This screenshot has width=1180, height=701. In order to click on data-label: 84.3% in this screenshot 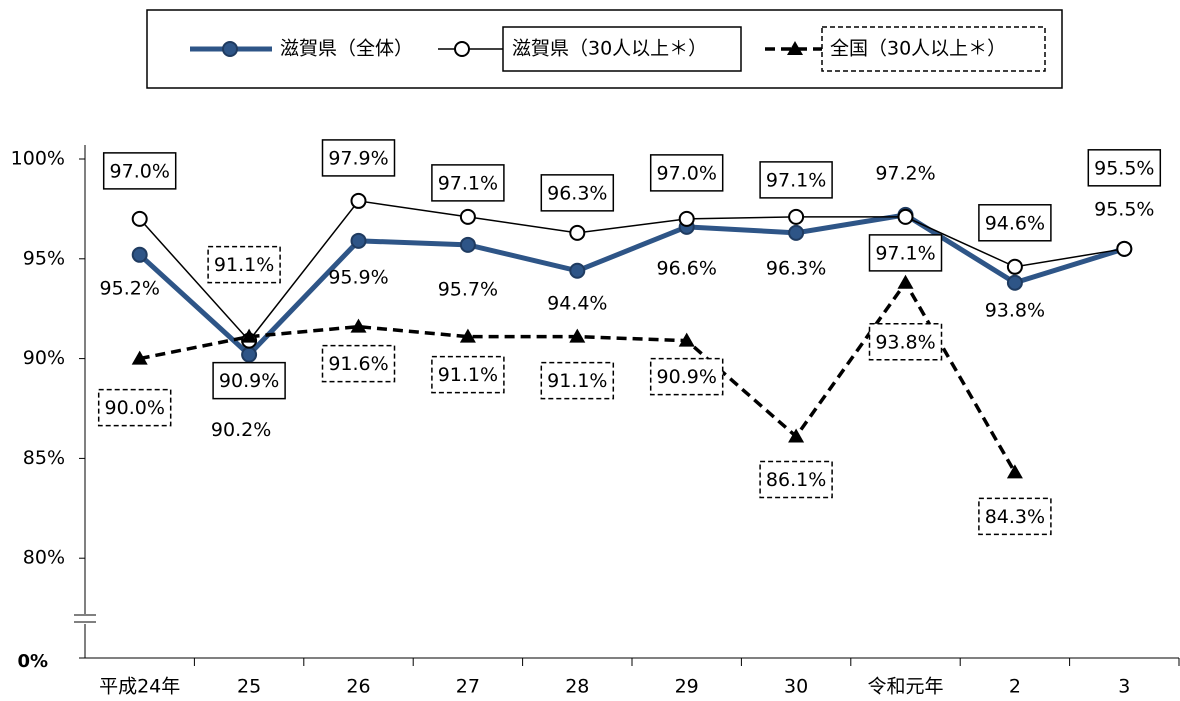, I will do `click(1015, 517)`.